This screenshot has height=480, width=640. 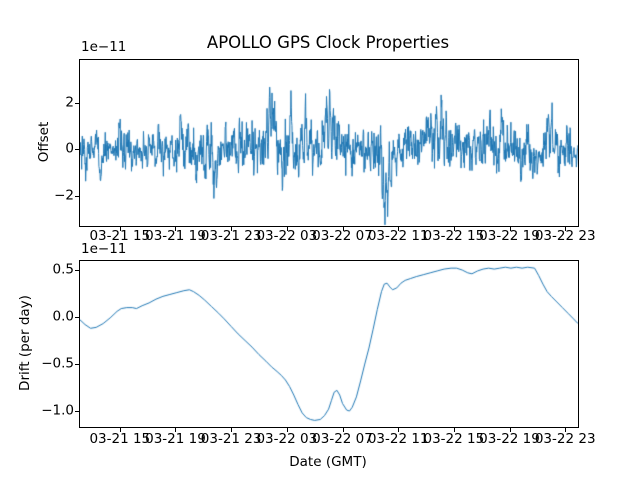 I want to click on offset-scale-text-bottom: 1e−11, so click(x=104, y=249).